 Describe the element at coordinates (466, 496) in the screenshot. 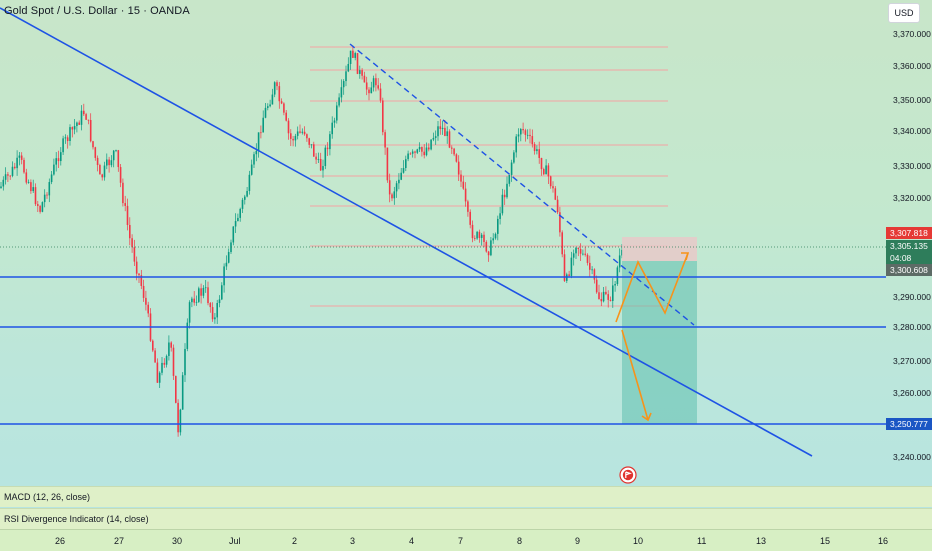

I see `macd-pane: MACD (12, 26, close)` at that location.